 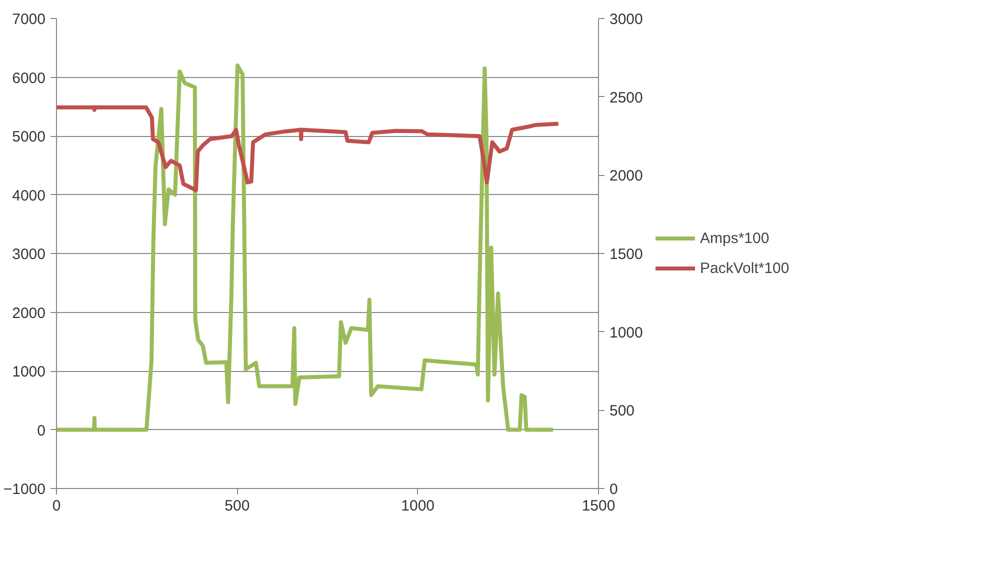 What do you see at coordinates (626, 176) in the screenshot?
I see `y2-tick-label: 2000` at bounding box center [626, 176].